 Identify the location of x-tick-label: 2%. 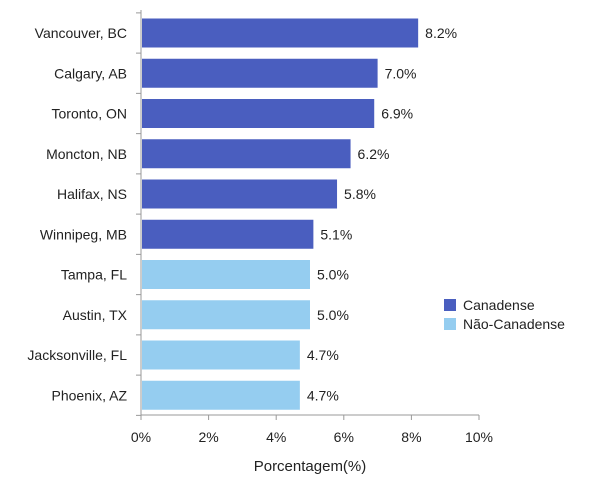
(208, 437).